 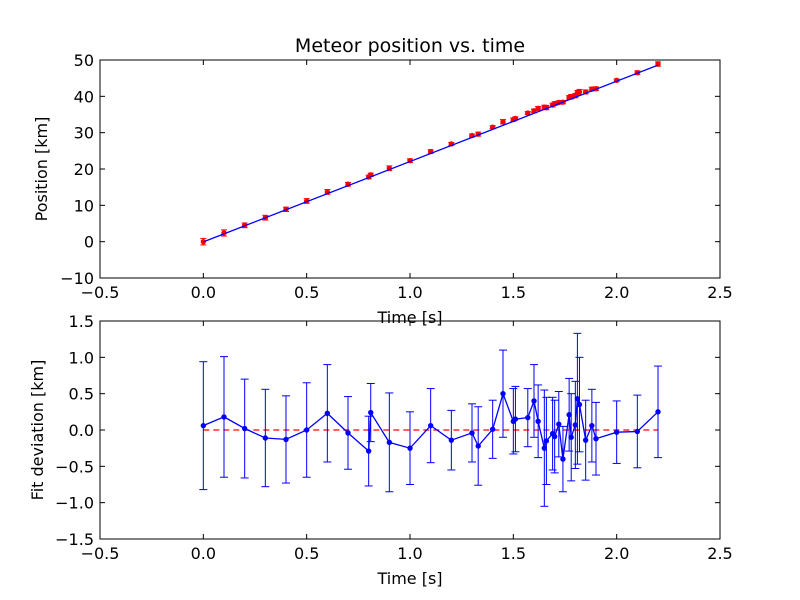 I want to click on deviation-line, so click(x=431, y=425).